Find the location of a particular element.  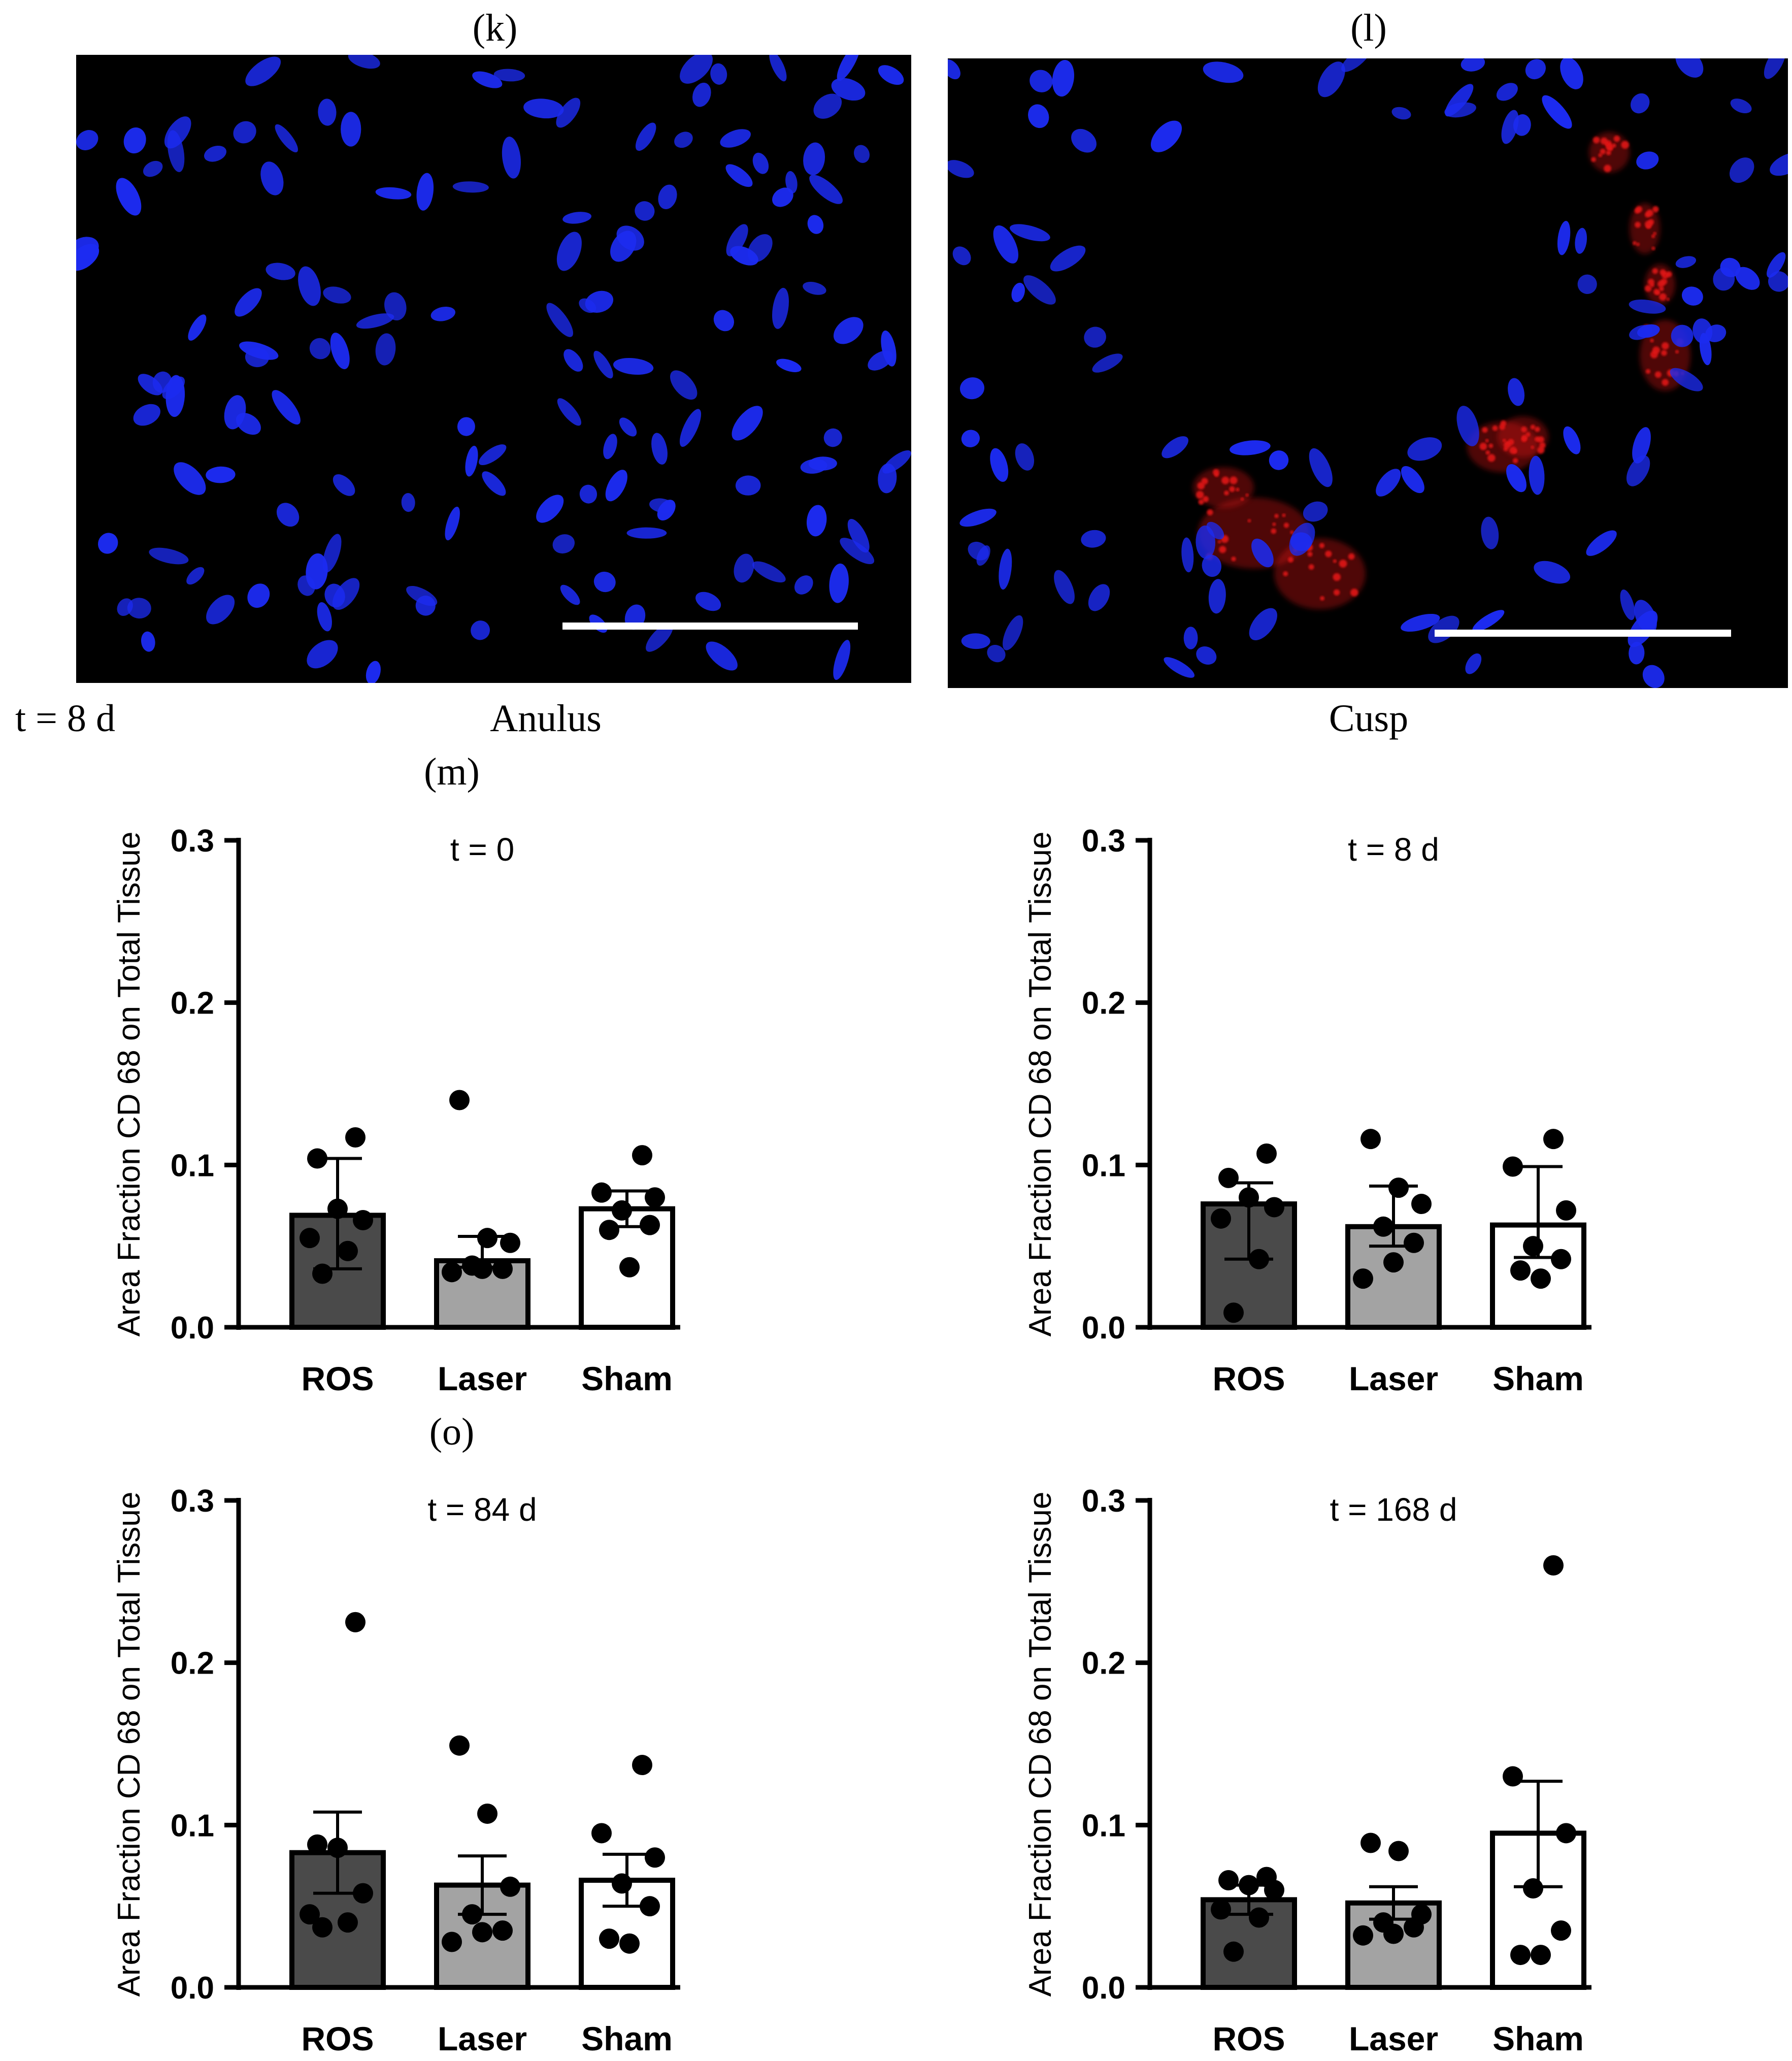

category-label: Laser is located at coordinates (1393, 1378).